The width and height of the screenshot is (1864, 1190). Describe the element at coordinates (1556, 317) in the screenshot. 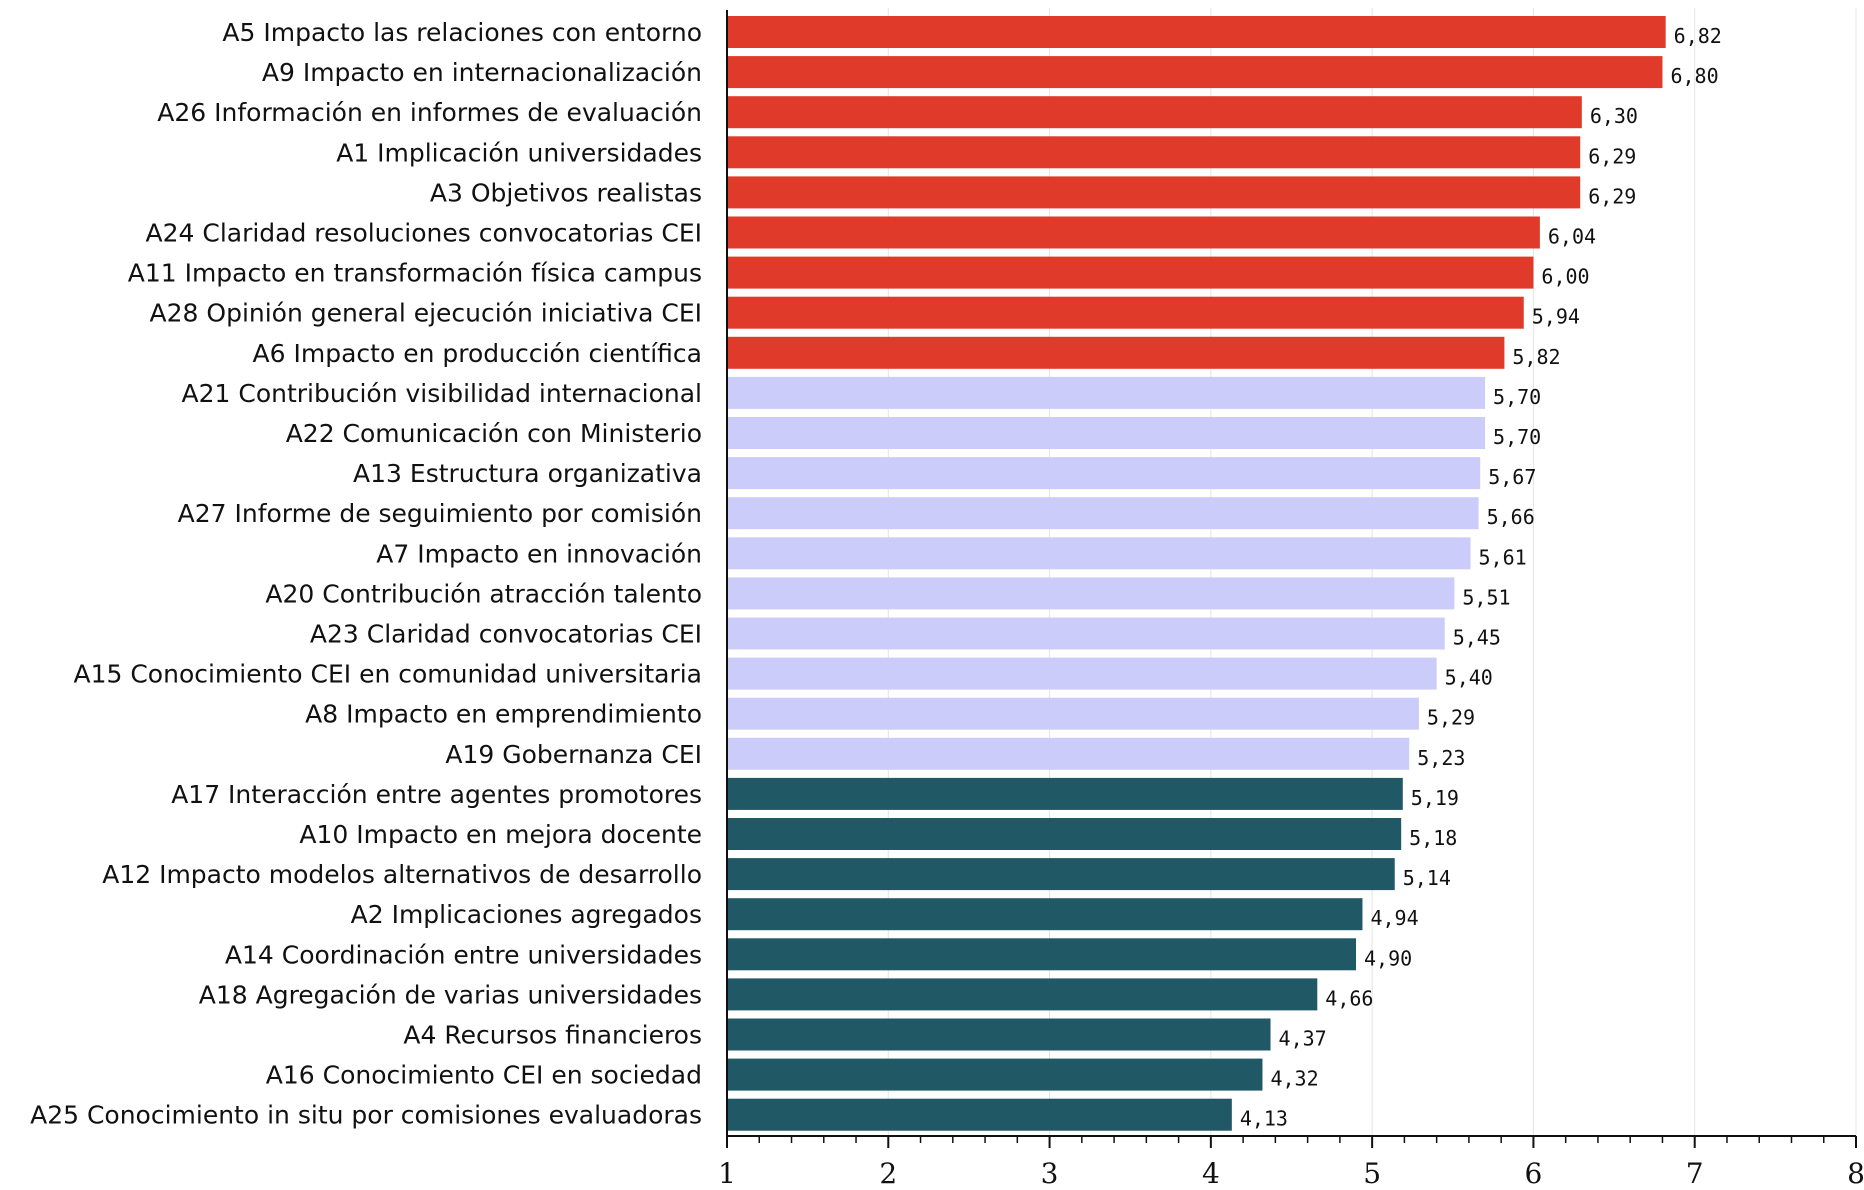

I see `value-label: 5,94` at that location.